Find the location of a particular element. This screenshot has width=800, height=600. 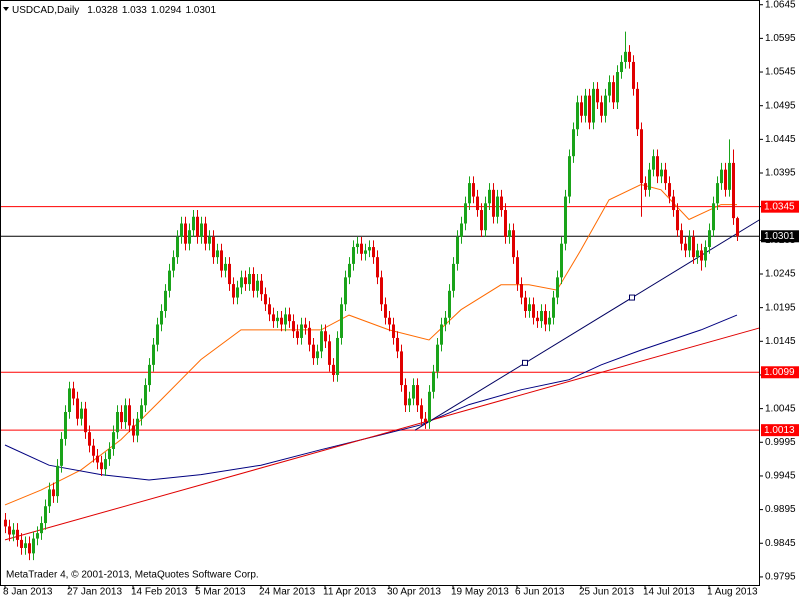

x-tick-label: 14 Jul 2013 is located at coordinates (669, 592).